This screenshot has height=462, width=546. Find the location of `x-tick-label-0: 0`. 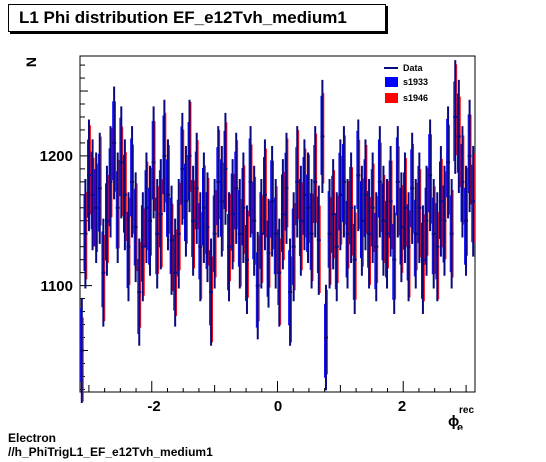

x-tick-label-0: 0 is located at coordinates (278, 406).